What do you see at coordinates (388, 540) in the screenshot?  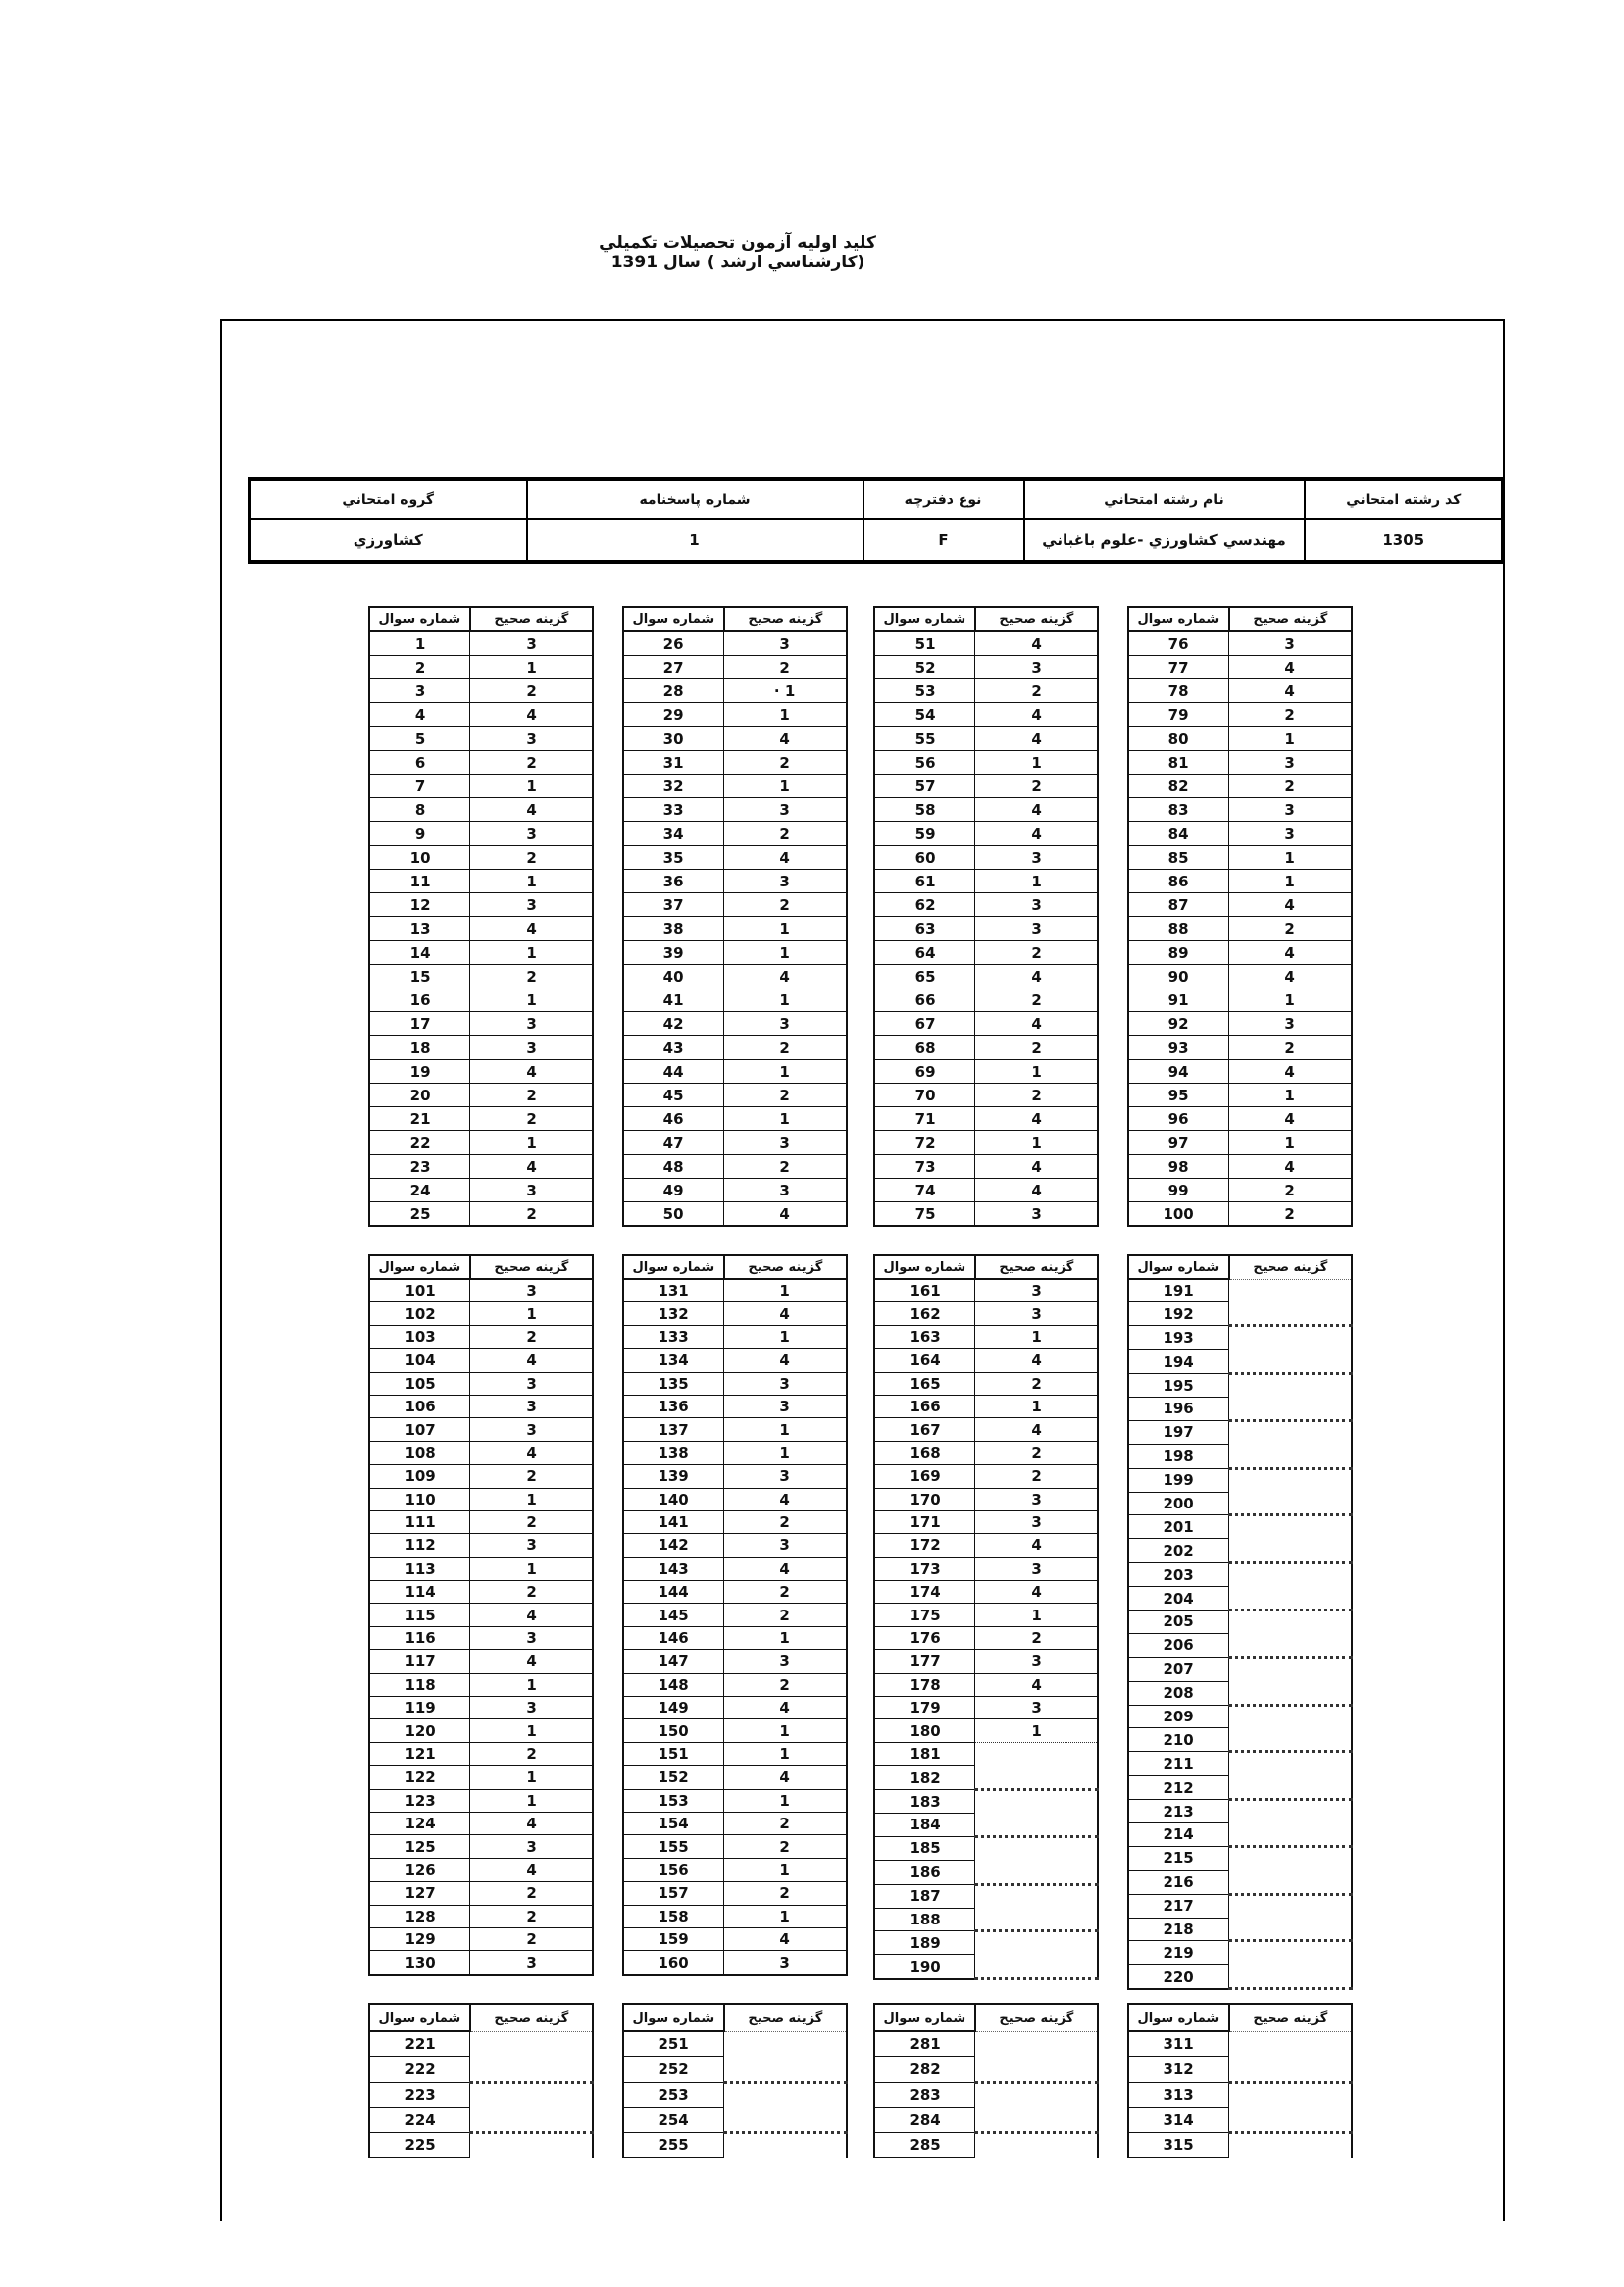 I see `info-value-exam-group: کشاورزي` at bounding box center [388, 540].